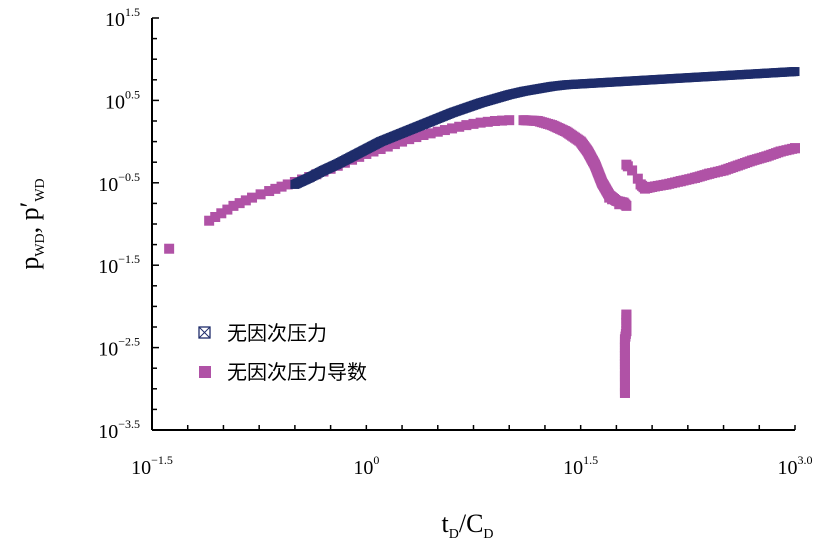 The image size is (819, 553). I want to click on x-tick-label: 100, so click(366, 466).